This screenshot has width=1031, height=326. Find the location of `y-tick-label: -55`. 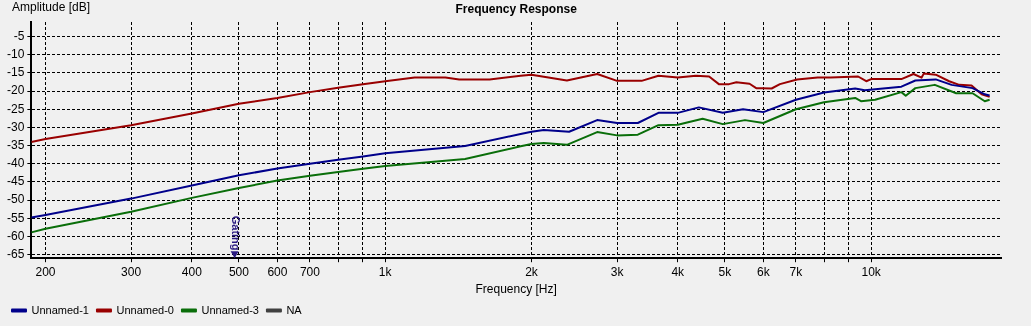

y-tick-label: -55 is located at coordinates (16, 217).